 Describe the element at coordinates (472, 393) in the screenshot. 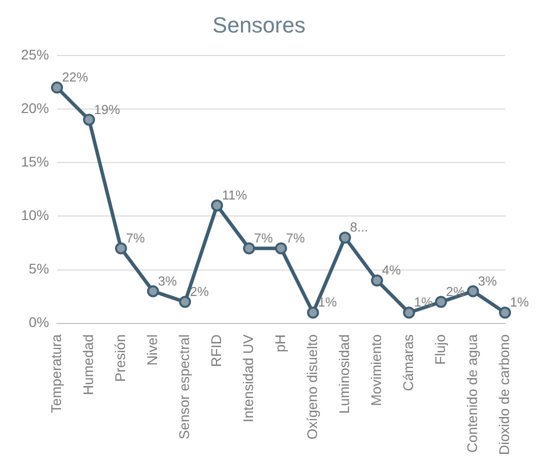

I see `x-tick-label: Contenido de agua` at that location.